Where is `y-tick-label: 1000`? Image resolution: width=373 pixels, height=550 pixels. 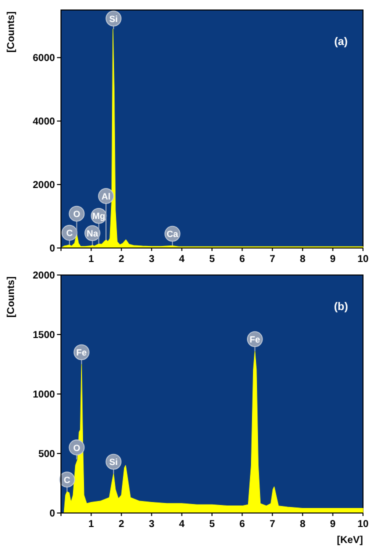 y-tick-label: 1000 is located at coordinates (44, 395).